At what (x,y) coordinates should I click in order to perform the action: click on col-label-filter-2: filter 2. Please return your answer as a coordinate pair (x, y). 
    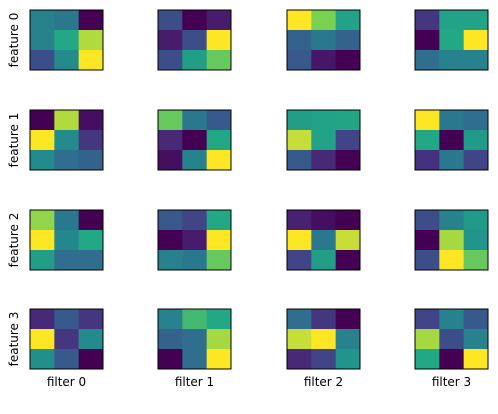
    Looking at the image, I should click on (323, 382).